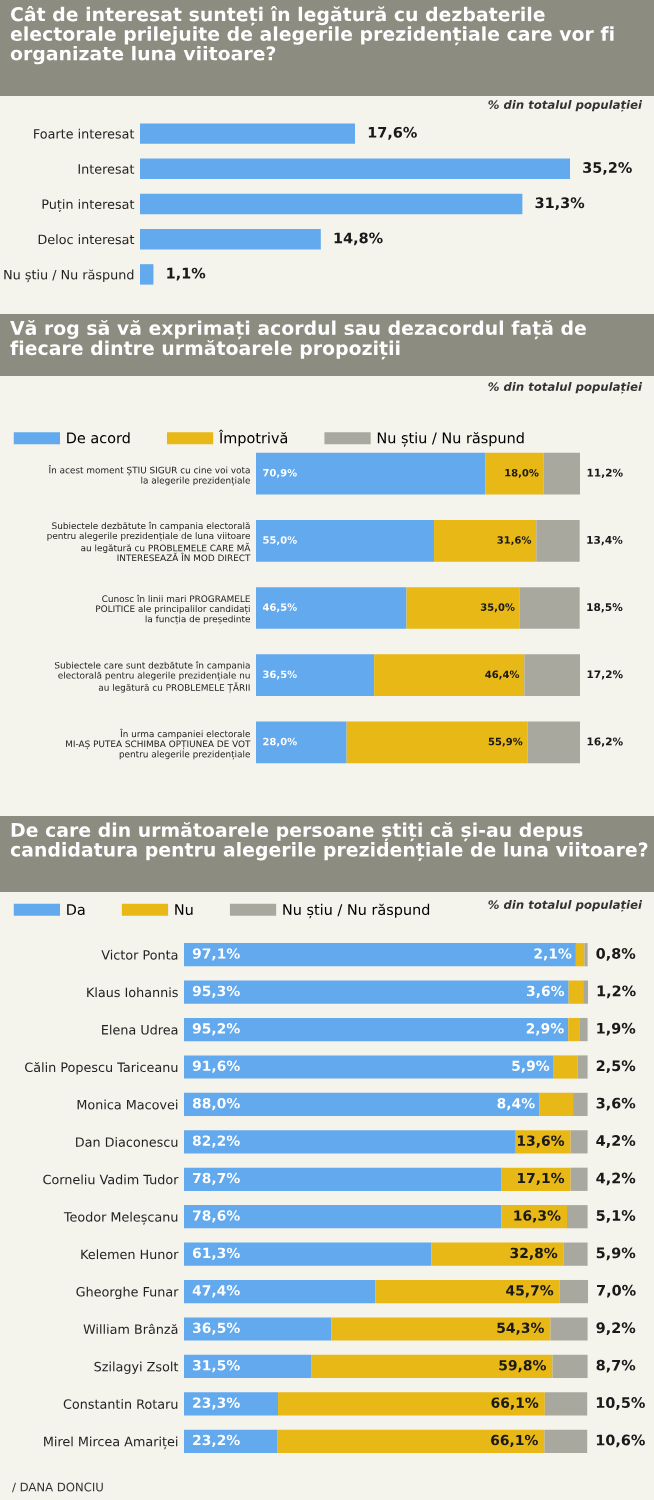 The image size is (654, 1500). I want to click on chart-title: Vă rog să vă exprimați acordul sau dezacordul față de fiecare dintre următoarele propoziții, so click(298, 340).